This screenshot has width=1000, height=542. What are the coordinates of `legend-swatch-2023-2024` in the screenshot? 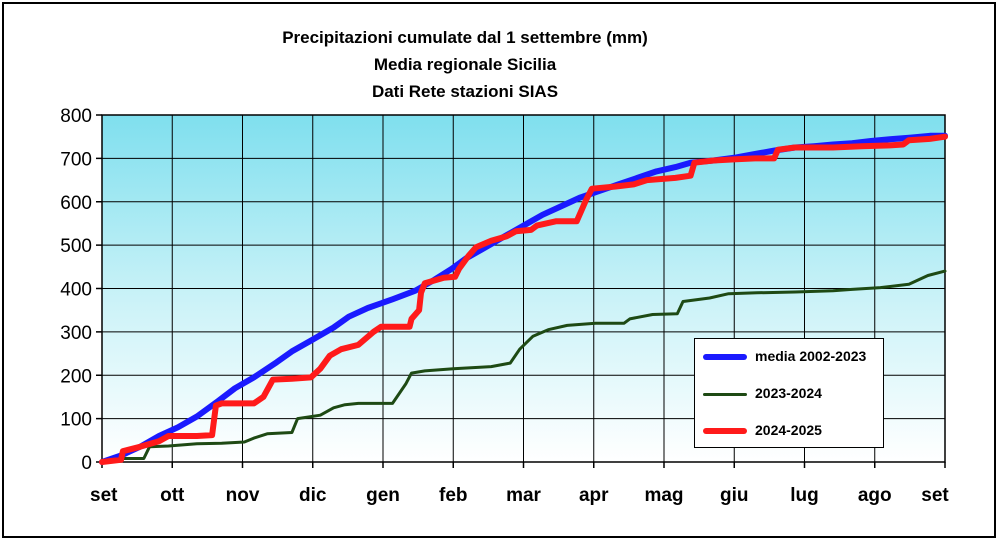 It's located at (725, 394).